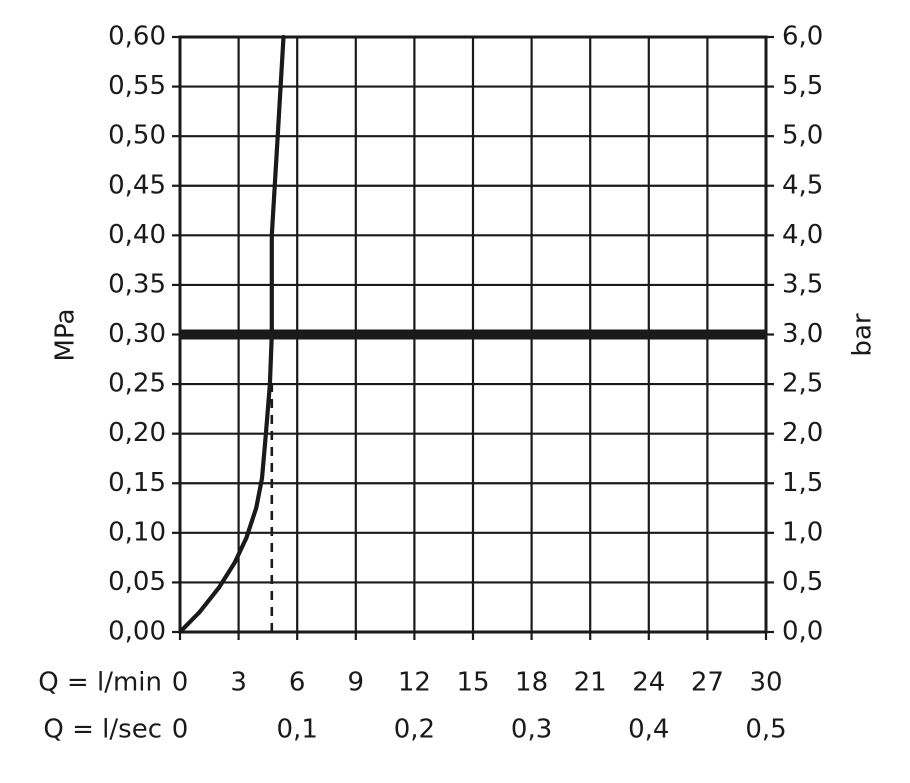  What do you see at coordinates (137, 532) in the screenshot?
I see `left-tick-label: 0,10` at bounding box center [137, 532].